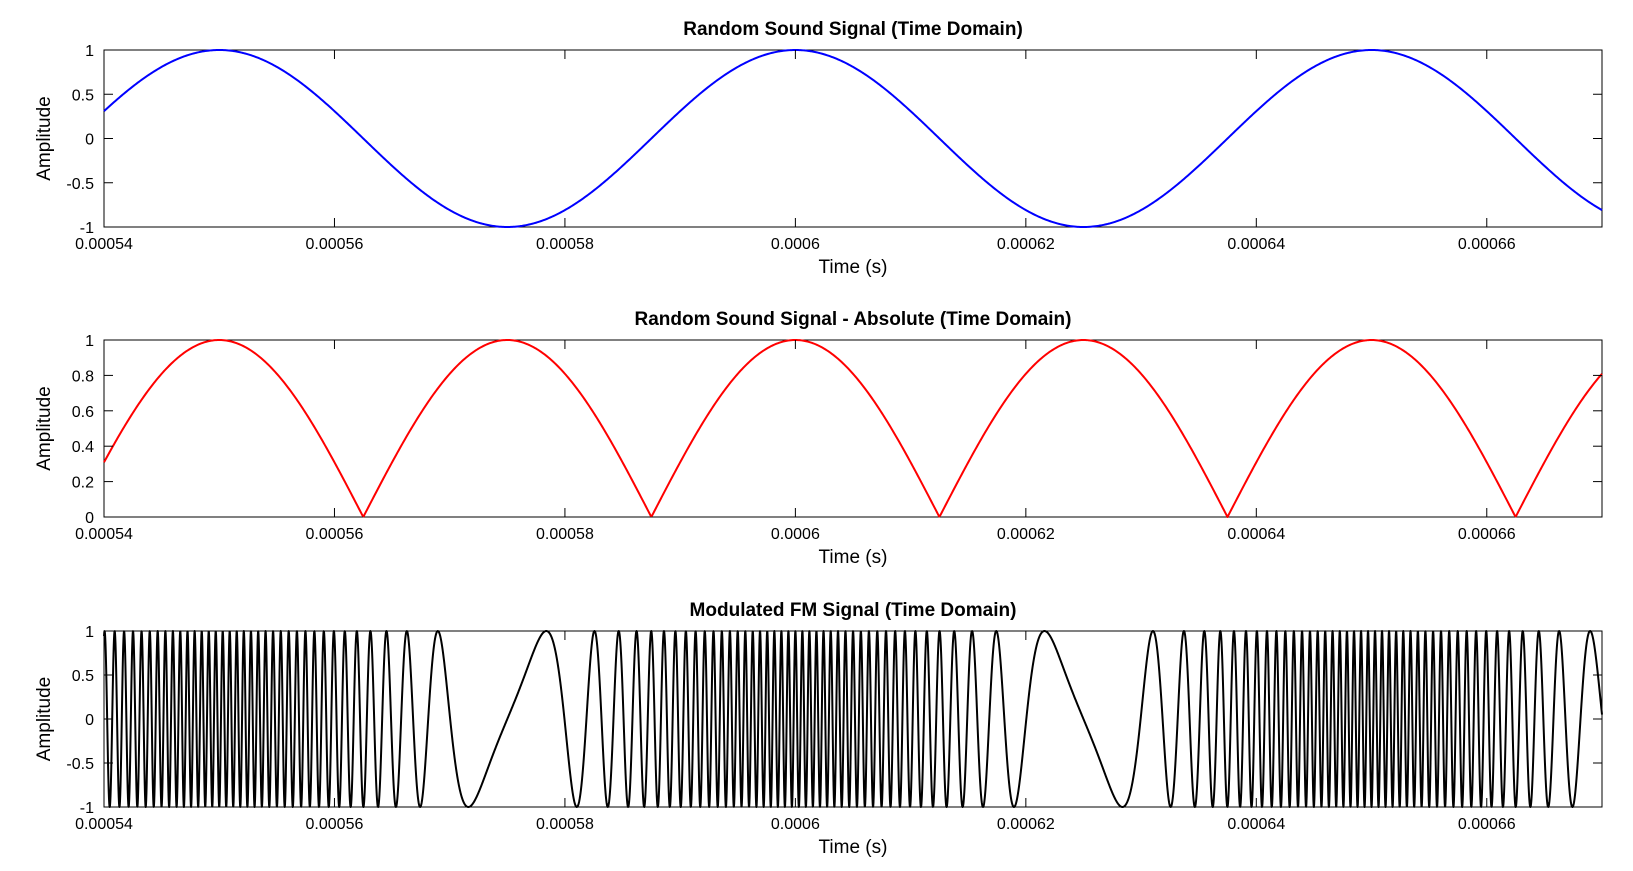 This screenshot has width=1633, height=871. I want to click on y-tick-label: 0.6, so click(83, 412).